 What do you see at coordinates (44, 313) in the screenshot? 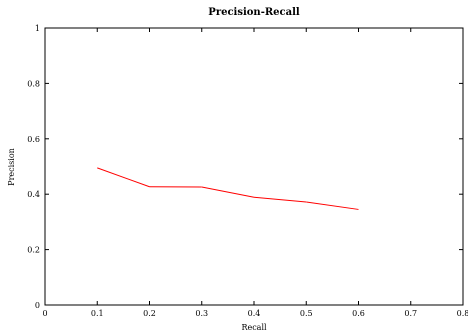
I see `x-tick-label: 0` at bounding box center [44, 313].